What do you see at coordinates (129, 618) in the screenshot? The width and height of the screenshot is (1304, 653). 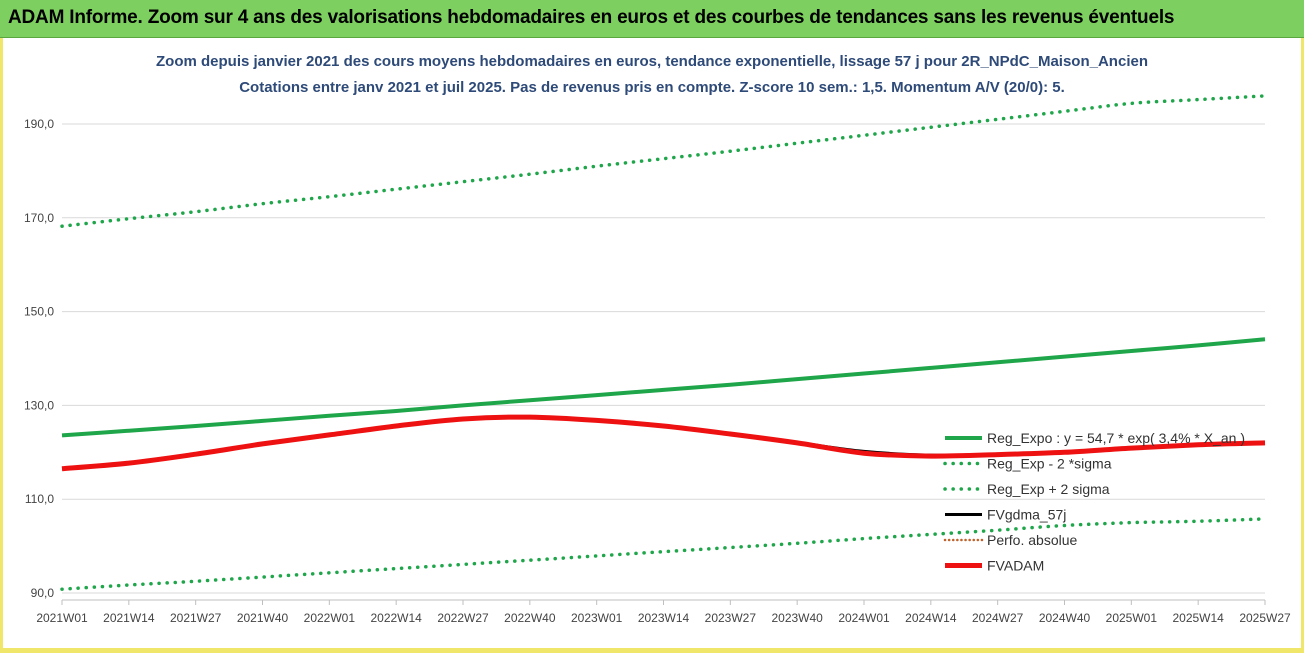 I see `x-tick-label: 2021W14` at bounding box center [129, 618].